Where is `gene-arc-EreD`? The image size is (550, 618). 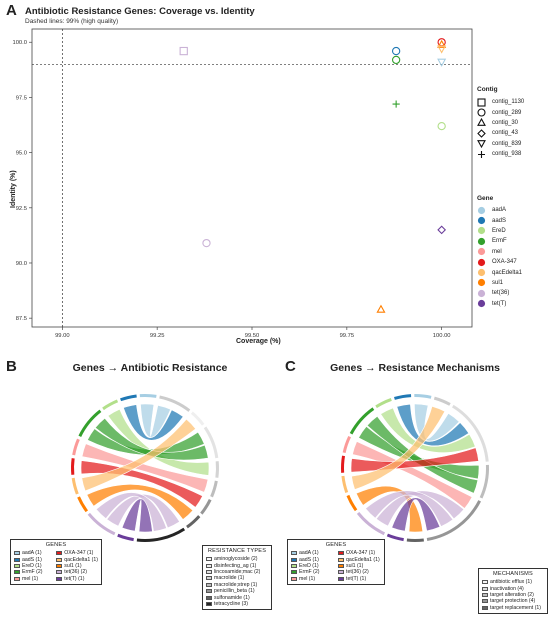
gene-arc-EreD is located at coordinates (383, 403).